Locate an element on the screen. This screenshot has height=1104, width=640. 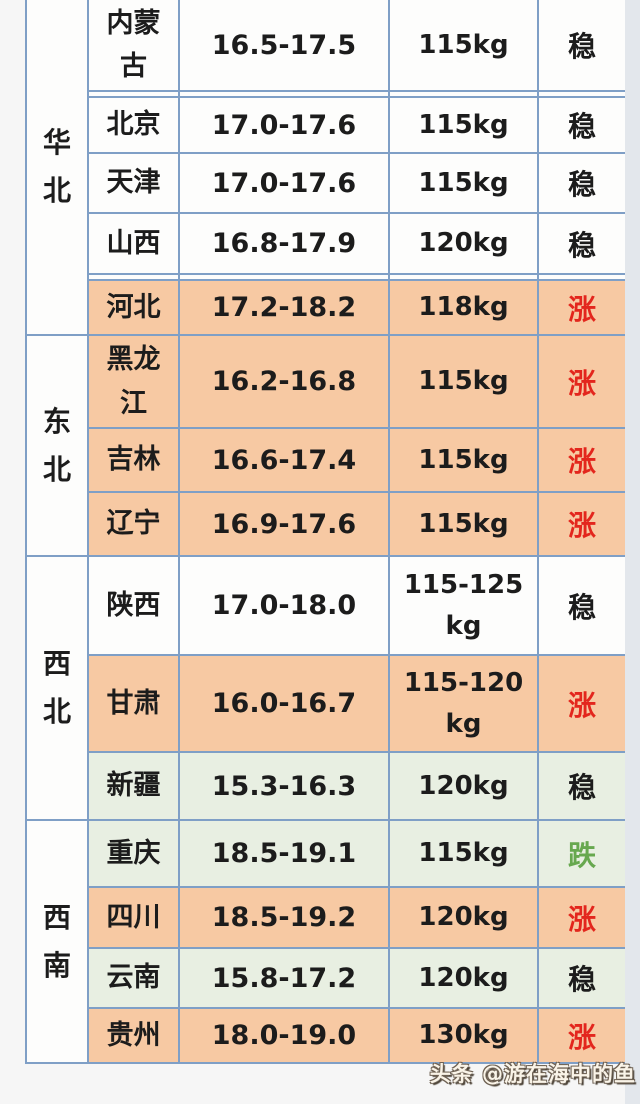
table-row: 河北 17.2-18.2 118kg 涨 is located at coordinates (326, 307).